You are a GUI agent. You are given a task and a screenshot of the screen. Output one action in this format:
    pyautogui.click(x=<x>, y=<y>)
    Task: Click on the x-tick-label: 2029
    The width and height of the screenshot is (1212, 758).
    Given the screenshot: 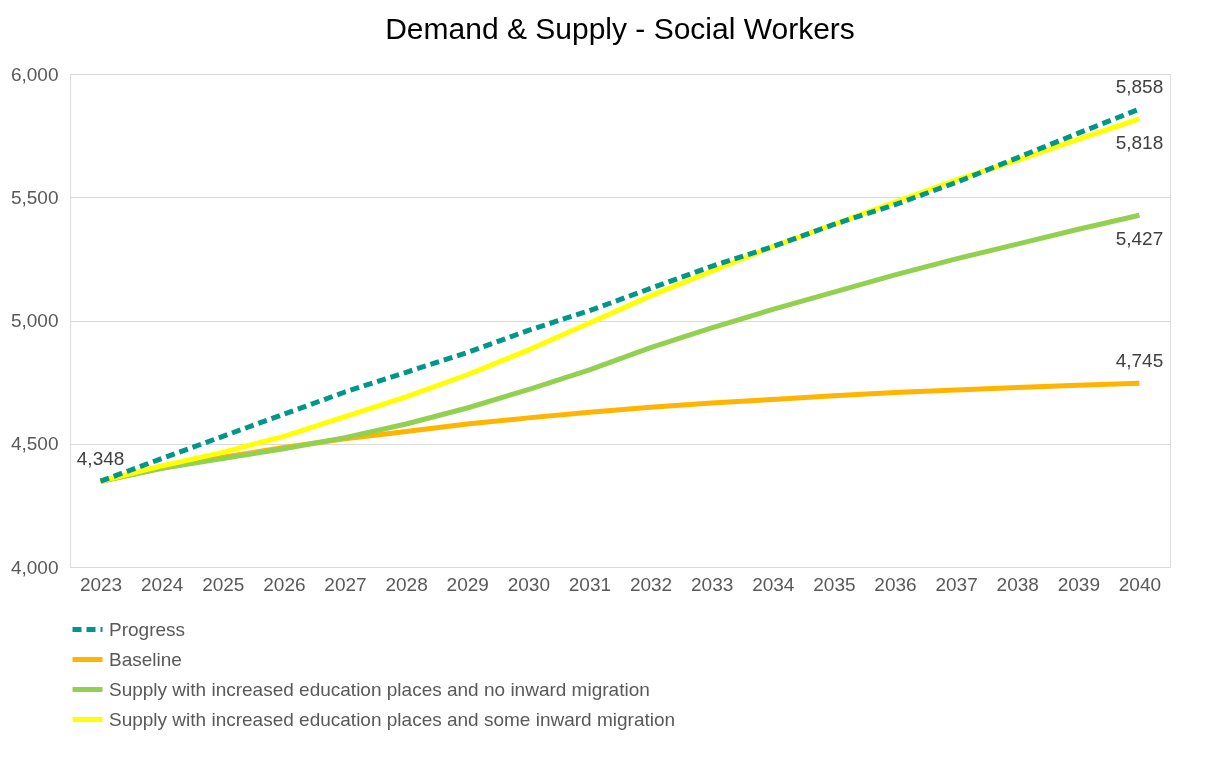 What is the action you would take?
    pyautogui.click(x=467, y=584)
    